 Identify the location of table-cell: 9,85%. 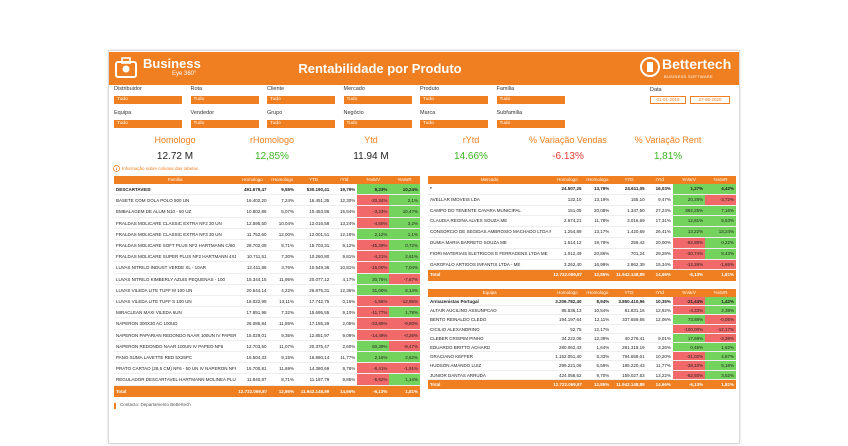
(344, 380).